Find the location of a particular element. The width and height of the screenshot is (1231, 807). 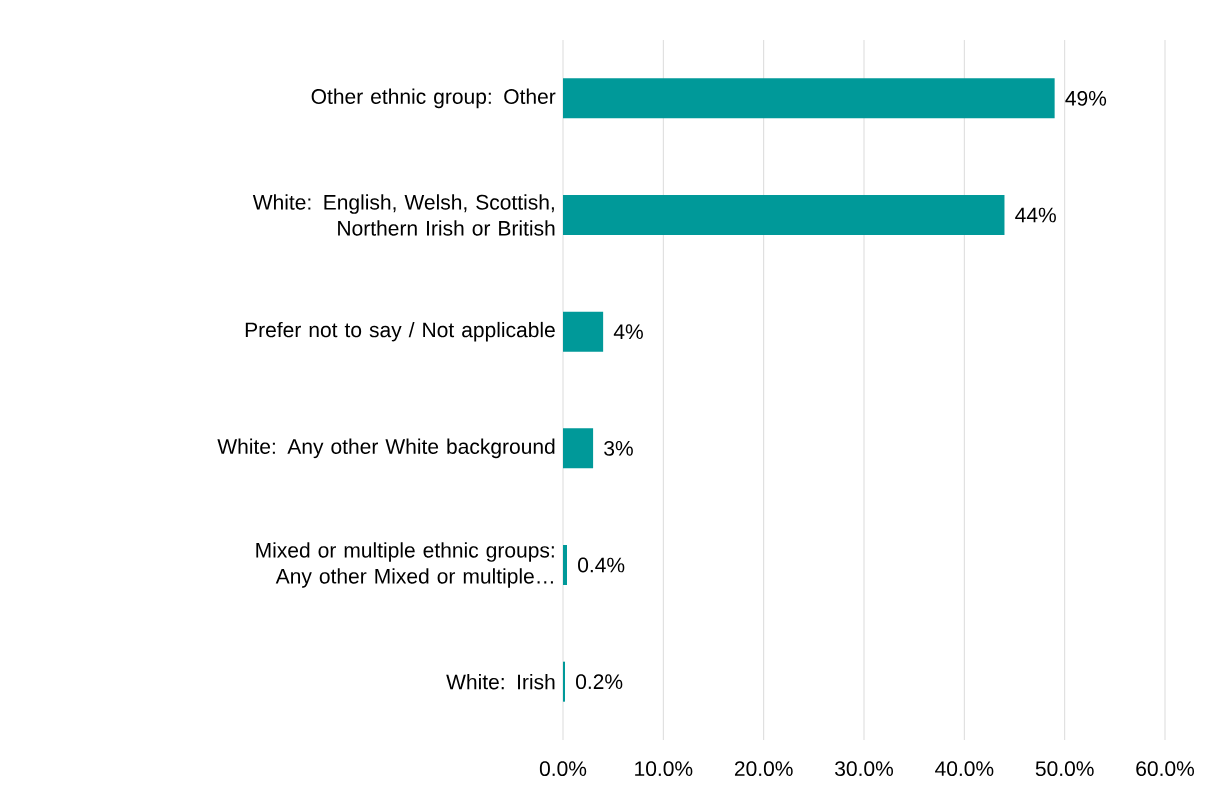

x-tick-label: 50.0% is located at coordinates (1064, 769).